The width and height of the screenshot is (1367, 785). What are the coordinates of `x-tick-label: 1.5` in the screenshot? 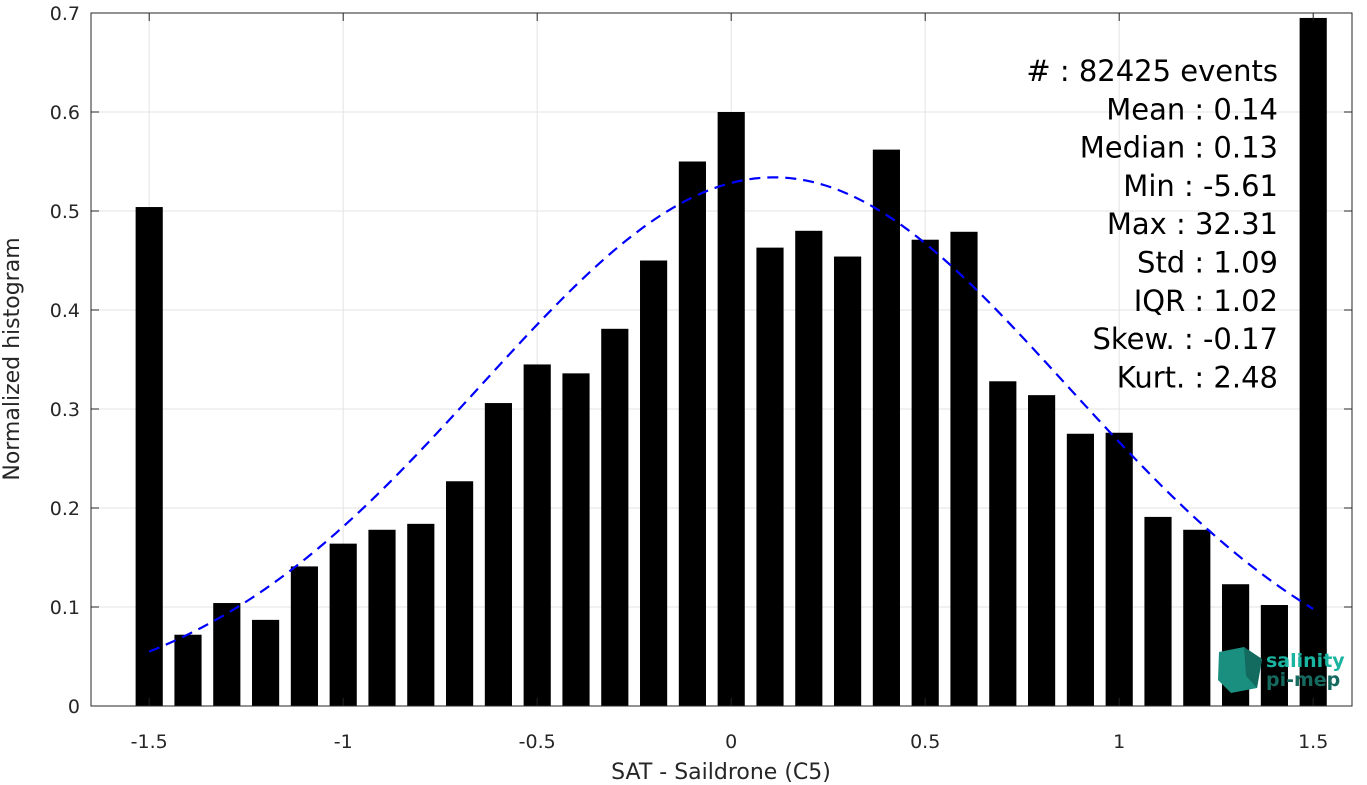 It's located at (1313, 742).